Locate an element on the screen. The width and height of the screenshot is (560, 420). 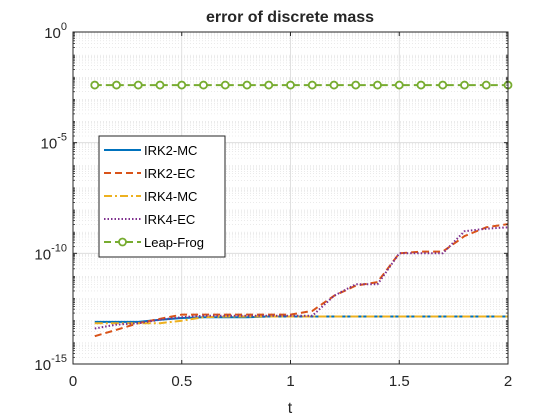
series-irk4-mc is located at coordinates (301, 320).